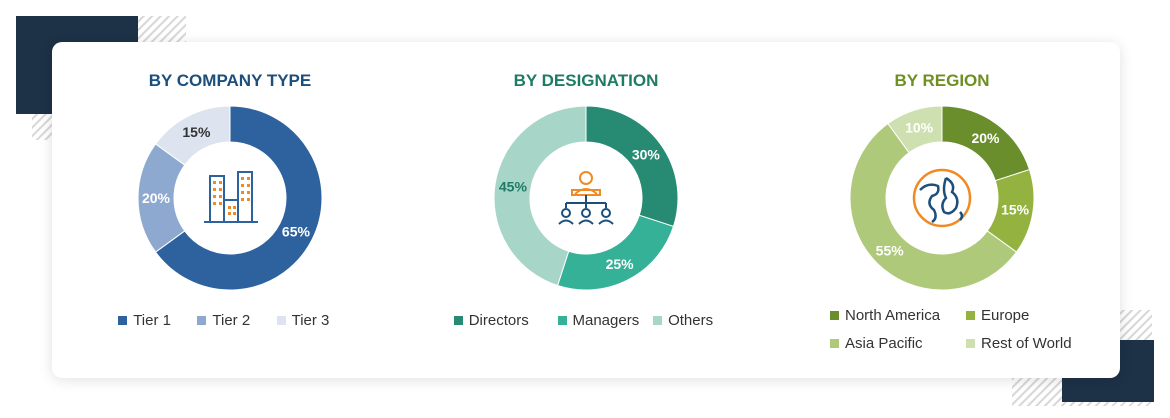  I want to click on donut-chart-company-type: 65% 20% 15%, so click(230, 198).